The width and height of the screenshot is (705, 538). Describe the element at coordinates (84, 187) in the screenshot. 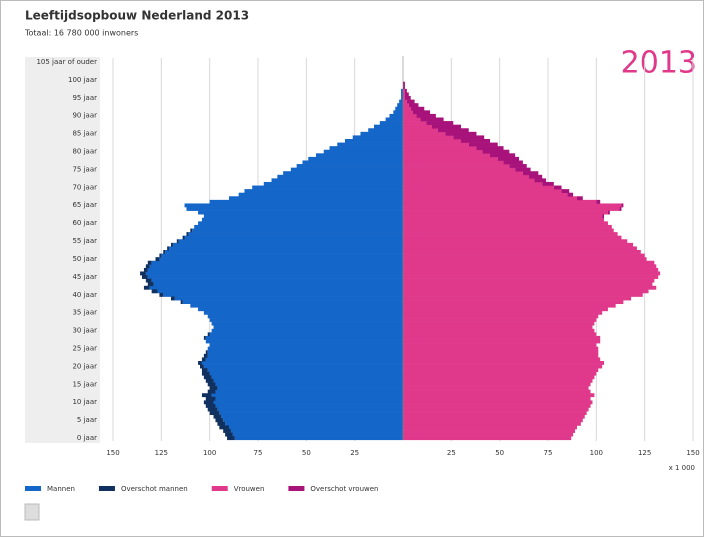

I see `y-tick-label: 70 jaar` at that location.